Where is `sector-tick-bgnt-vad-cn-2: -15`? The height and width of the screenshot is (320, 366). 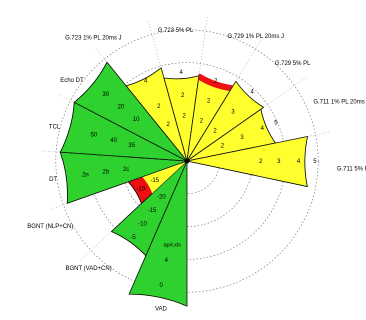
sector-tick-bgnt-vad-cn-2: -15 is located at coordinates (152, 211).